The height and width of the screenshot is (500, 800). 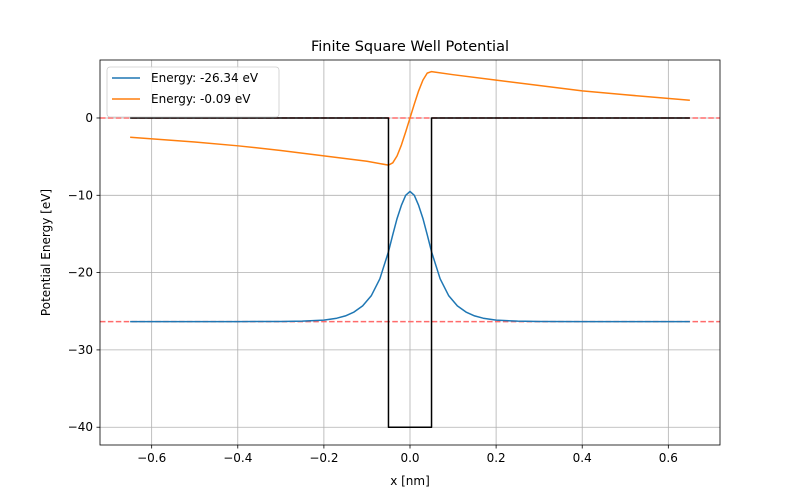 What do you see at coordinates (668, 458) in the screenshot?
I see `x-tick-label: 0.6` at bounding box center [668, 458].